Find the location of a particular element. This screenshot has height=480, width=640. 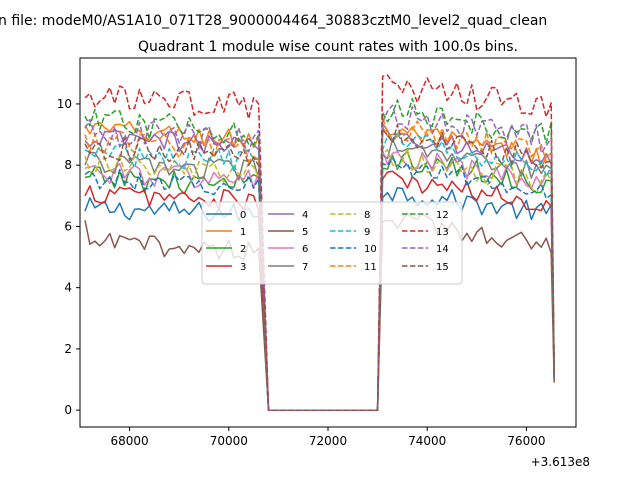

legend-label-12: 12 is located at coordinates (442, 215).